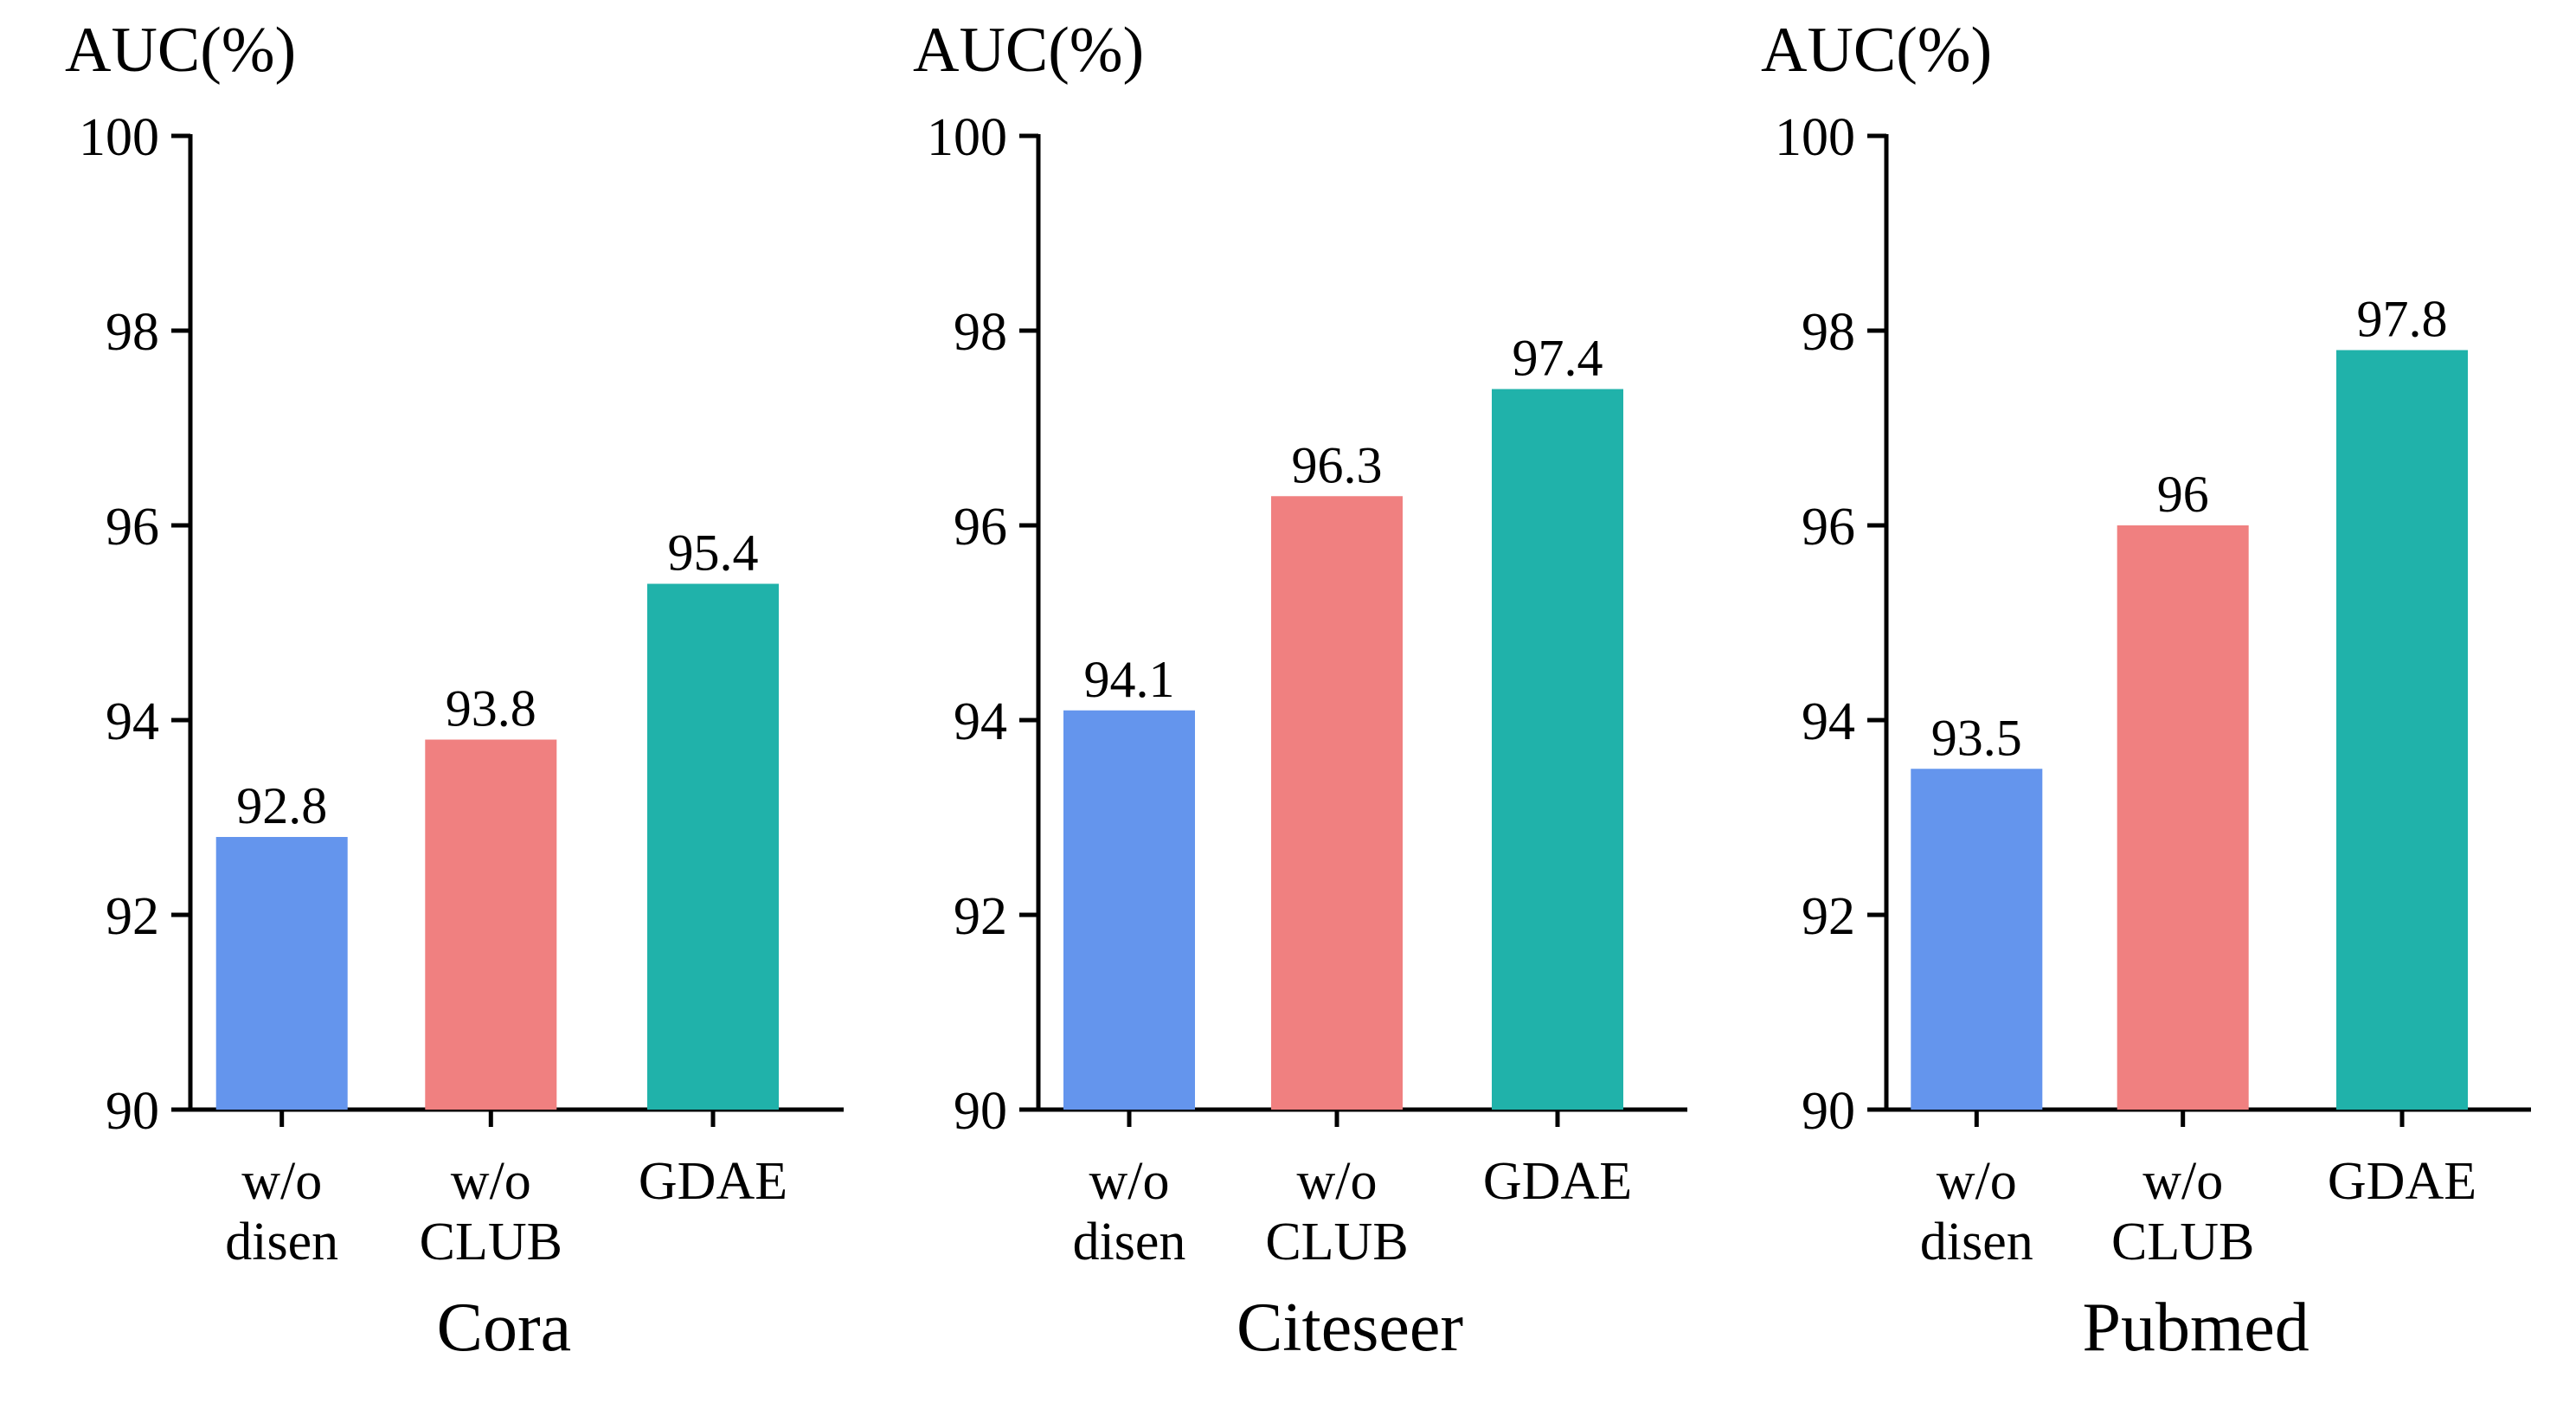  What do you see at coordinates (2402, 319) in the screenshot?
I see `value-label: 97.8` at bounding box center [2402, 319].